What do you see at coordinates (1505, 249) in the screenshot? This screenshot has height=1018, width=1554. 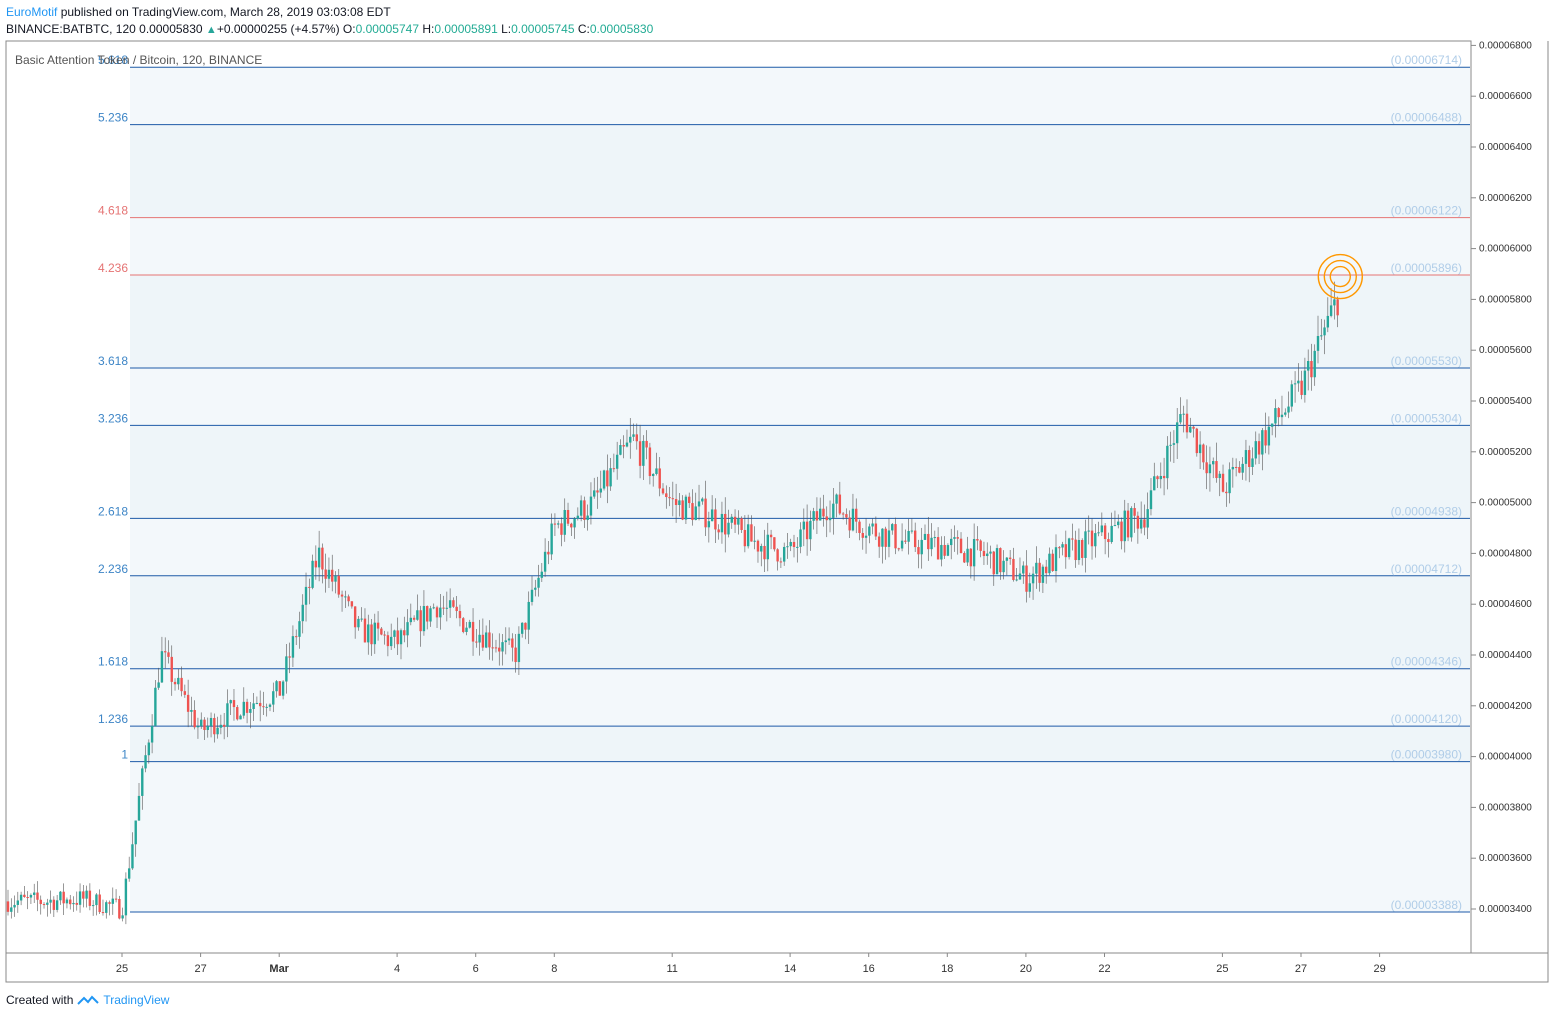 I see `price-tick-label: 0.00006000` at bounding box center [1505, 249].